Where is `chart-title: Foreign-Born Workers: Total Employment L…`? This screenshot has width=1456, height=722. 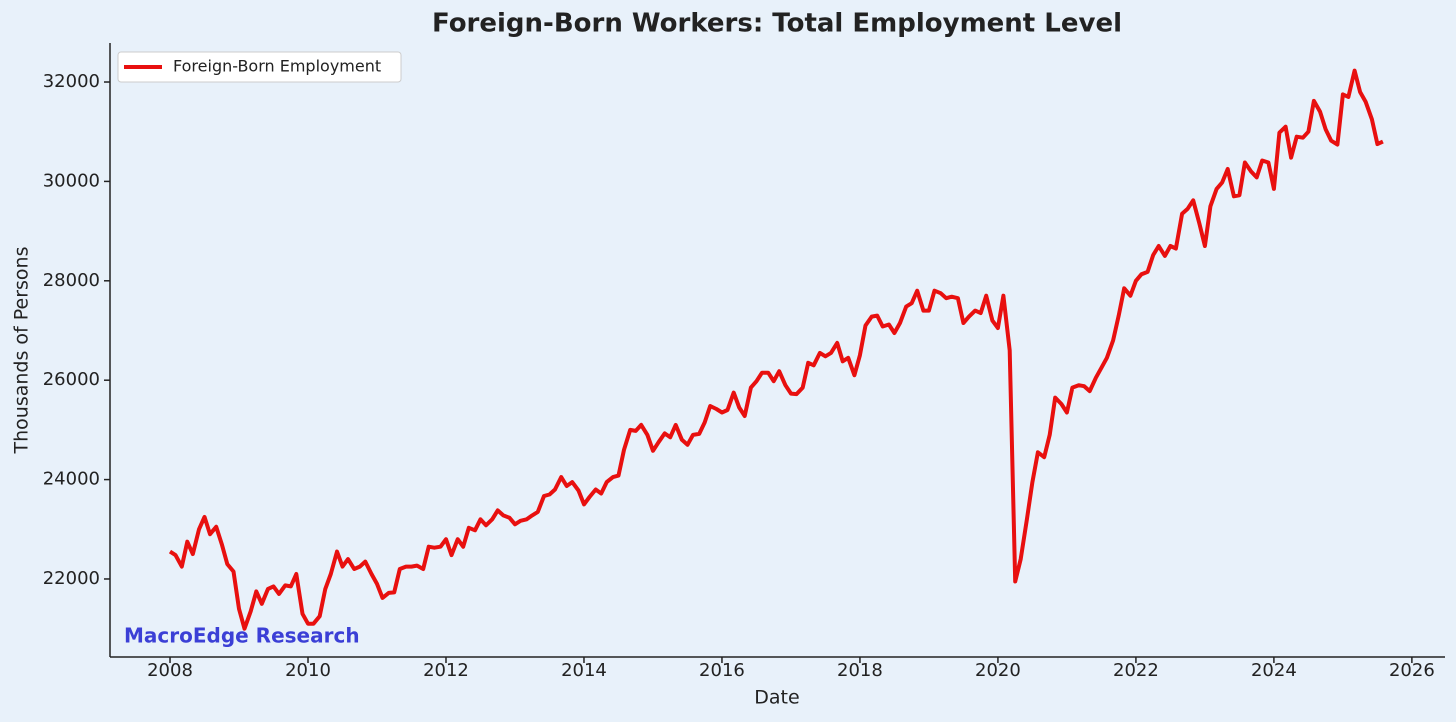 chart-title: Foreign-Born Workers: Total Employment L… is located at coordinates (777, 24).